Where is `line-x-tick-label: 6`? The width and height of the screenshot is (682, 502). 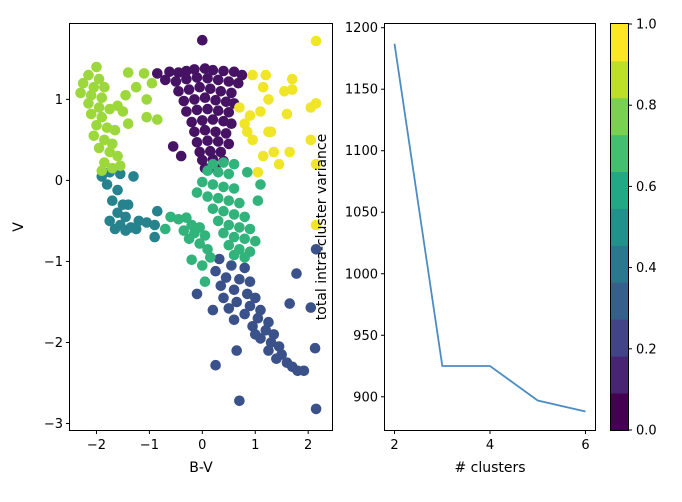
line-x-tick-label: 6 is located at coordinates (585, 445).